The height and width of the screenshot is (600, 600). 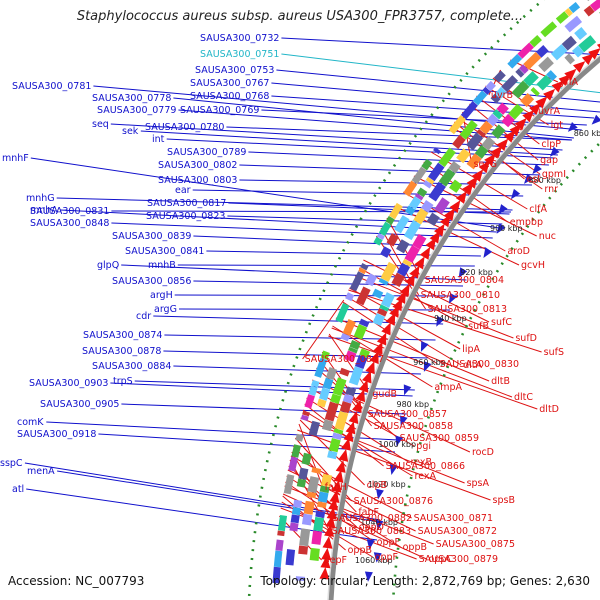 What do you see at coordinates (164, 251) in the screenshot?
I see `left-gene-label: SAUSA300_0841` at bounding box center [164, 251].